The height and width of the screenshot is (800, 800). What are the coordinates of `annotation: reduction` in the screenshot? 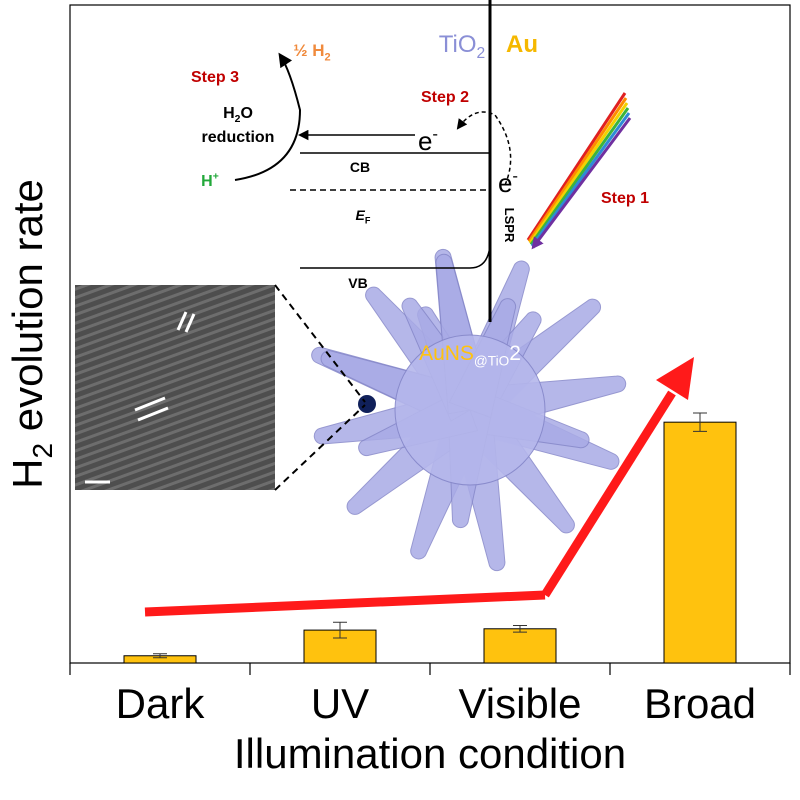 It's located at (238, 137).